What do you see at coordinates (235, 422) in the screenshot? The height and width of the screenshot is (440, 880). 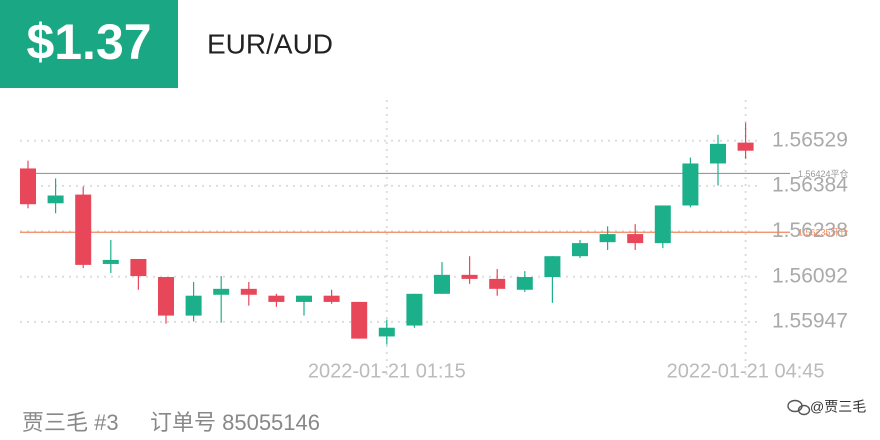 I see `footer-order: 订单号 85055146` at bounding box center [235, 422].